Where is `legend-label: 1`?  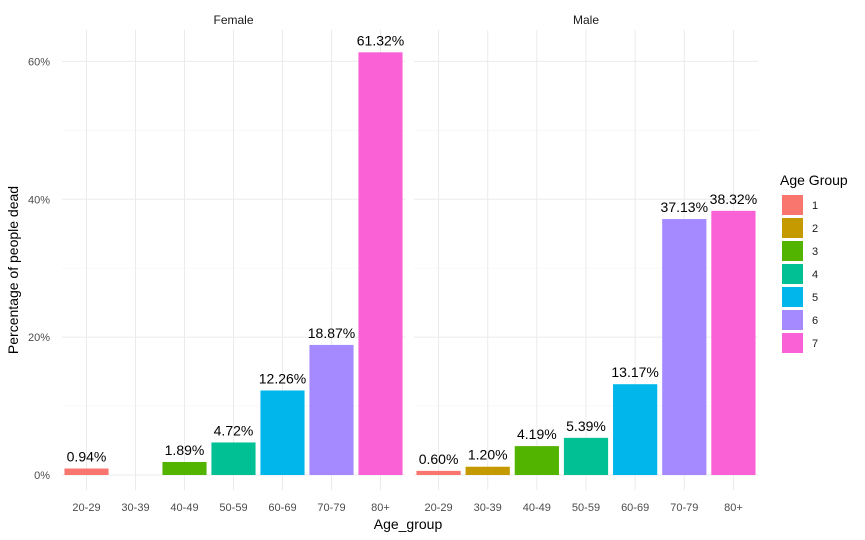 legend-label: 1 is located at coordinates (815, 206).